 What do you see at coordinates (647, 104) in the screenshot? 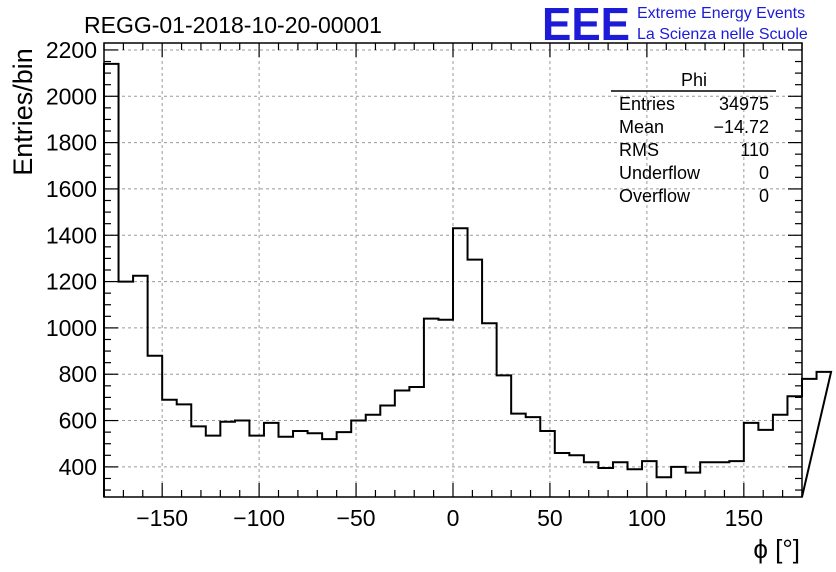
I see `stats-row-label: Entries` at bounding box center [647, 104].